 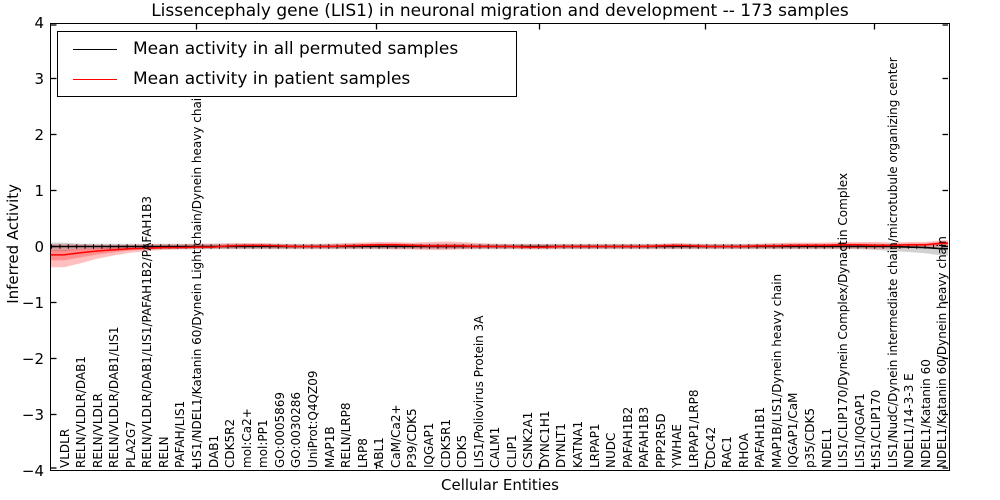 I want to click on x-tick-label: LIS1/Poliovirus Protein 3A, so click(x=478, y=391).